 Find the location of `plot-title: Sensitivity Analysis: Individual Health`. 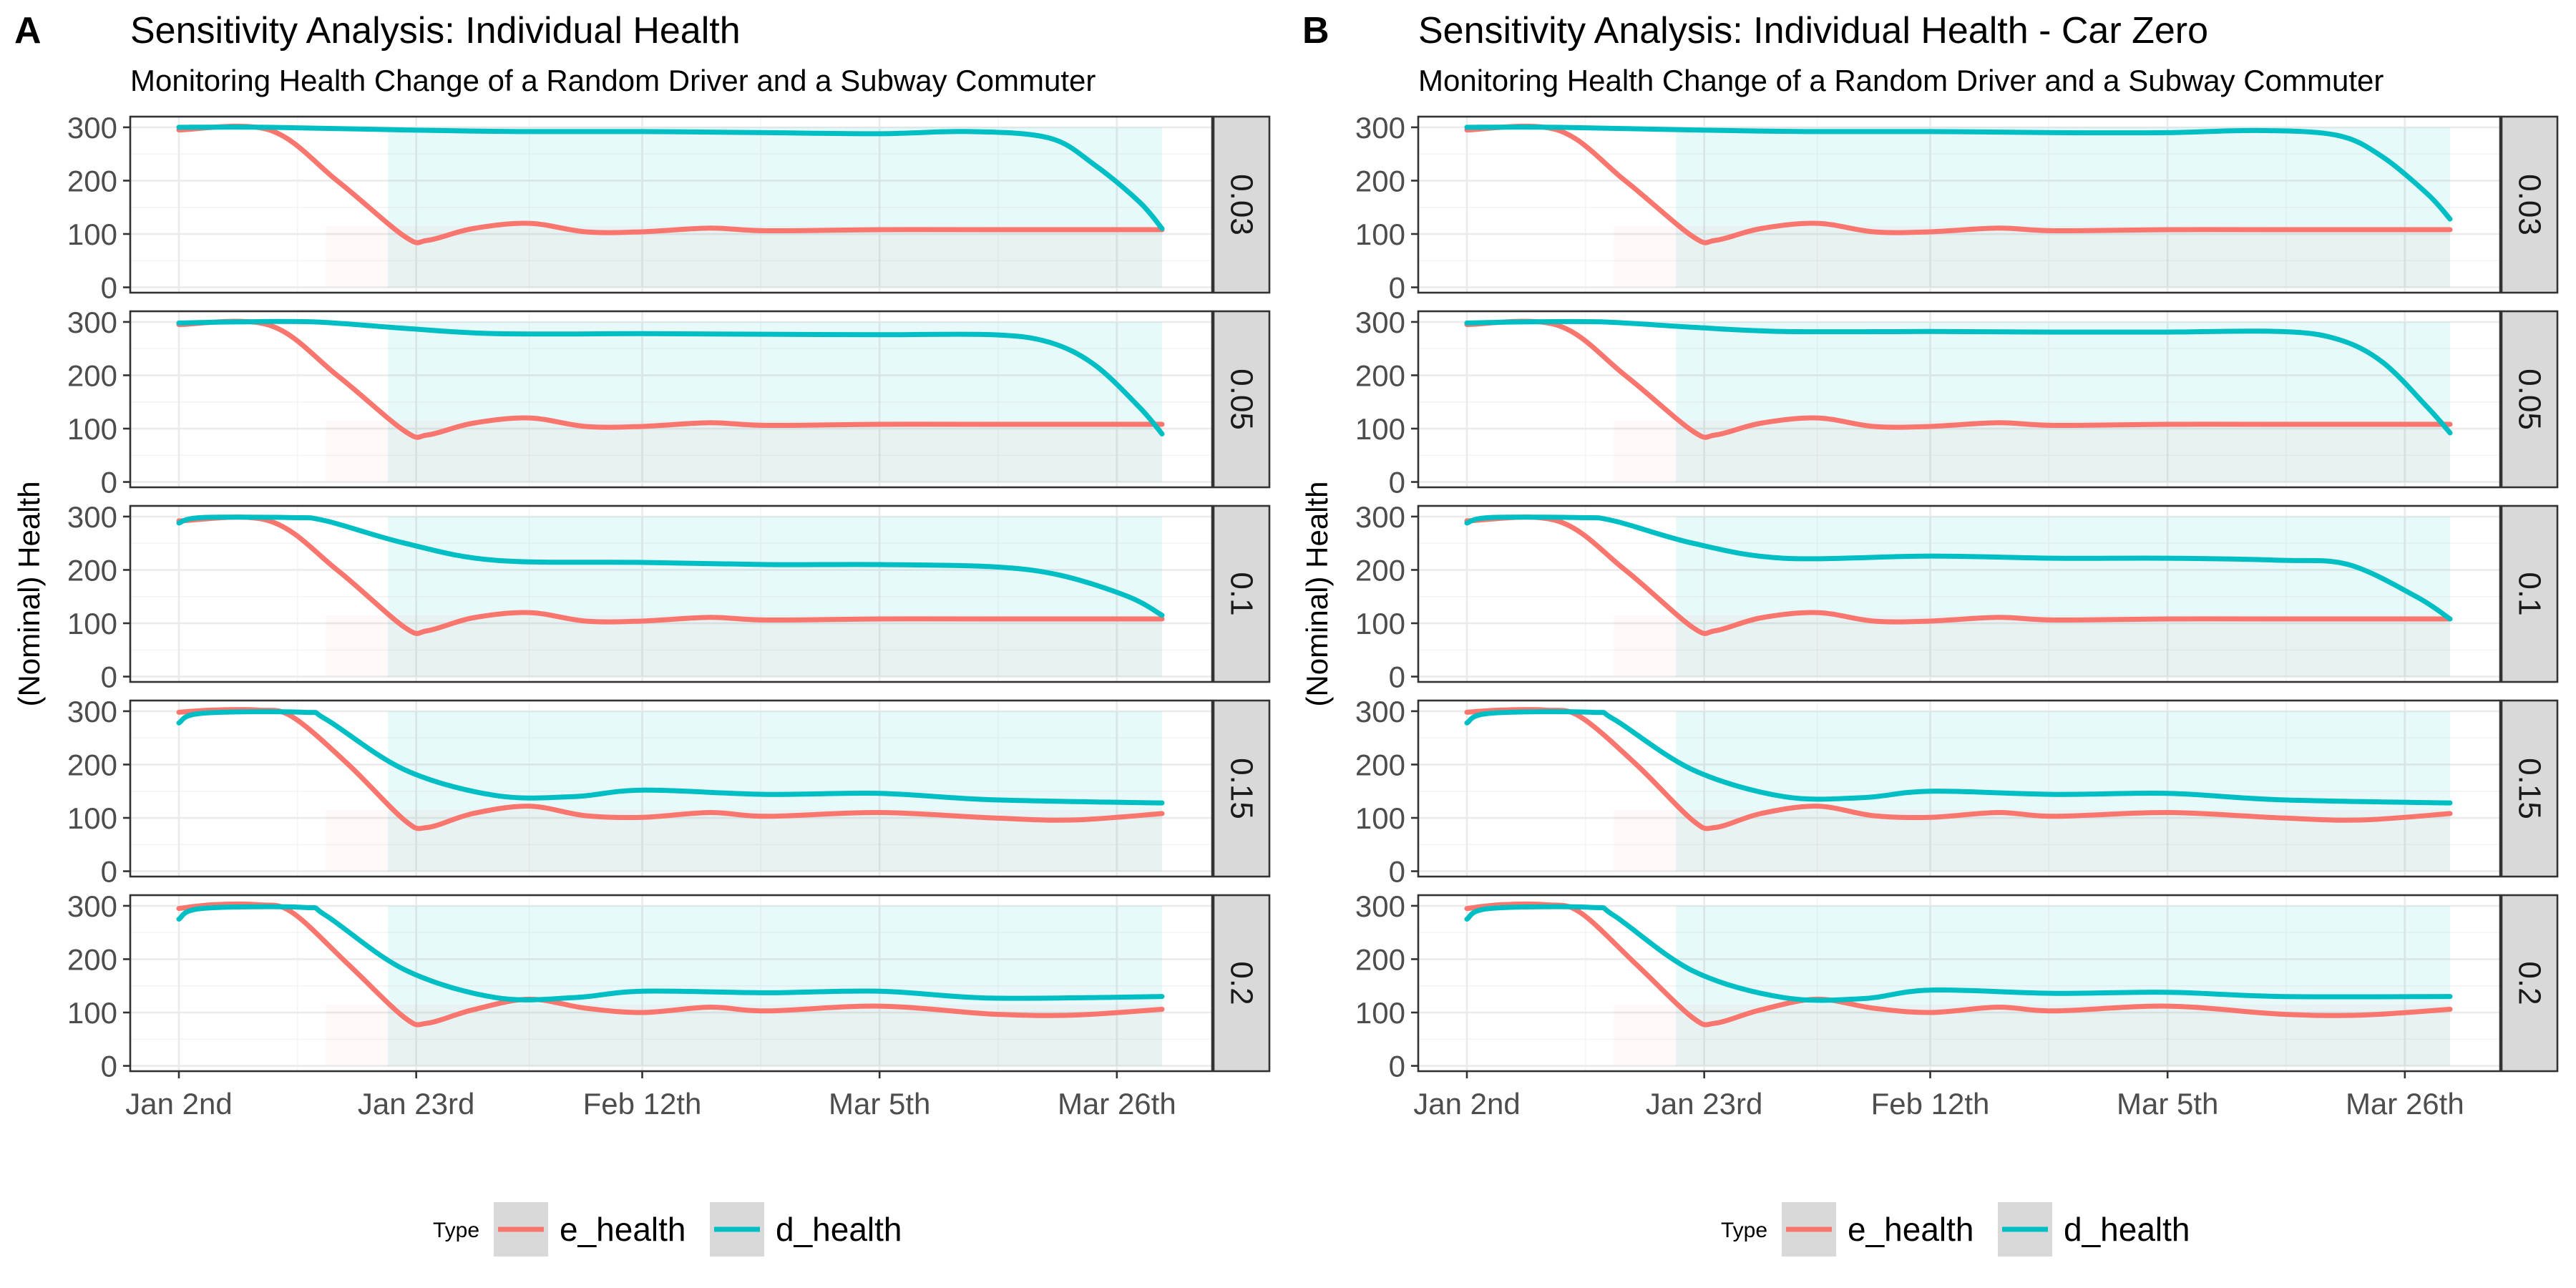

plot-title: Sensitivity Analysis: Individual Health is located at coordinates (435, 31).